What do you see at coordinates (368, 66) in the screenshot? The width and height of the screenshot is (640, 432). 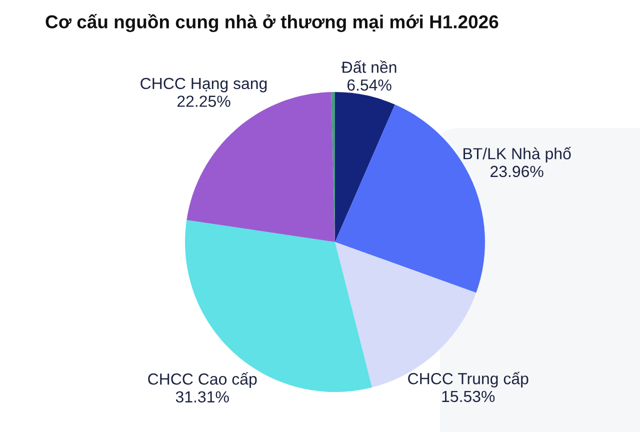 I see `slice-label: Đất nền` at bounding box center [368, 66].